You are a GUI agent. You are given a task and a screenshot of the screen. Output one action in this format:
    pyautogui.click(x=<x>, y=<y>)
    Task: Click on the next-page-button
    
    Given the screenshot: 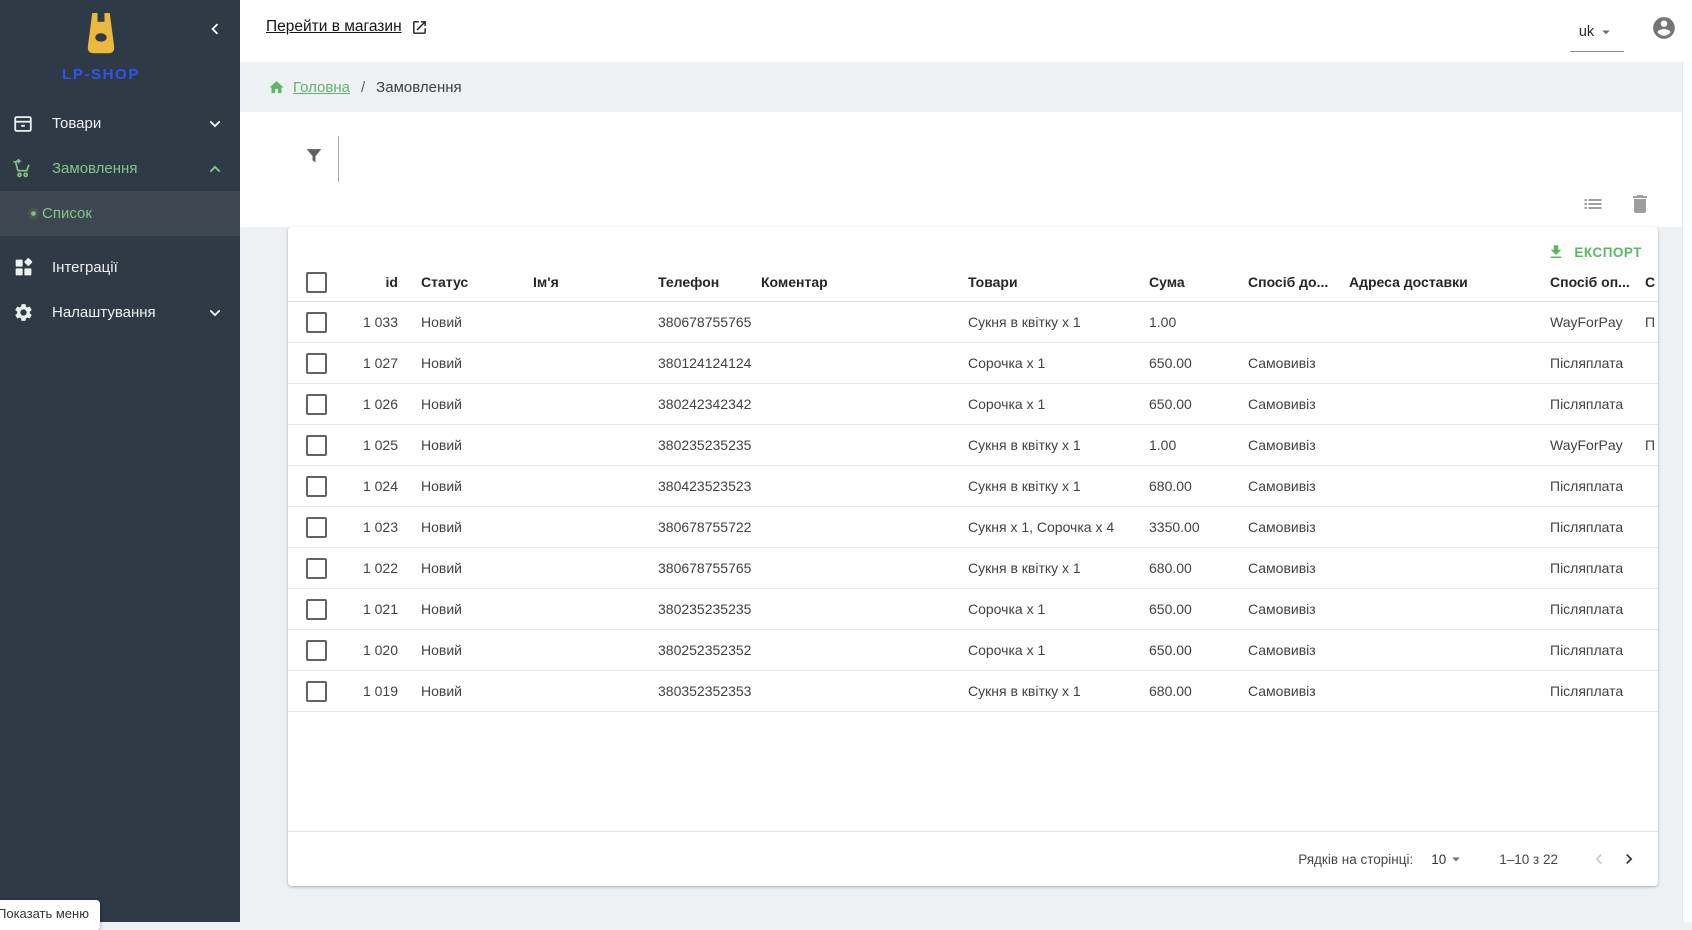 What is the action you would take?
    pyautogui.click(x=1629, y=859)
    